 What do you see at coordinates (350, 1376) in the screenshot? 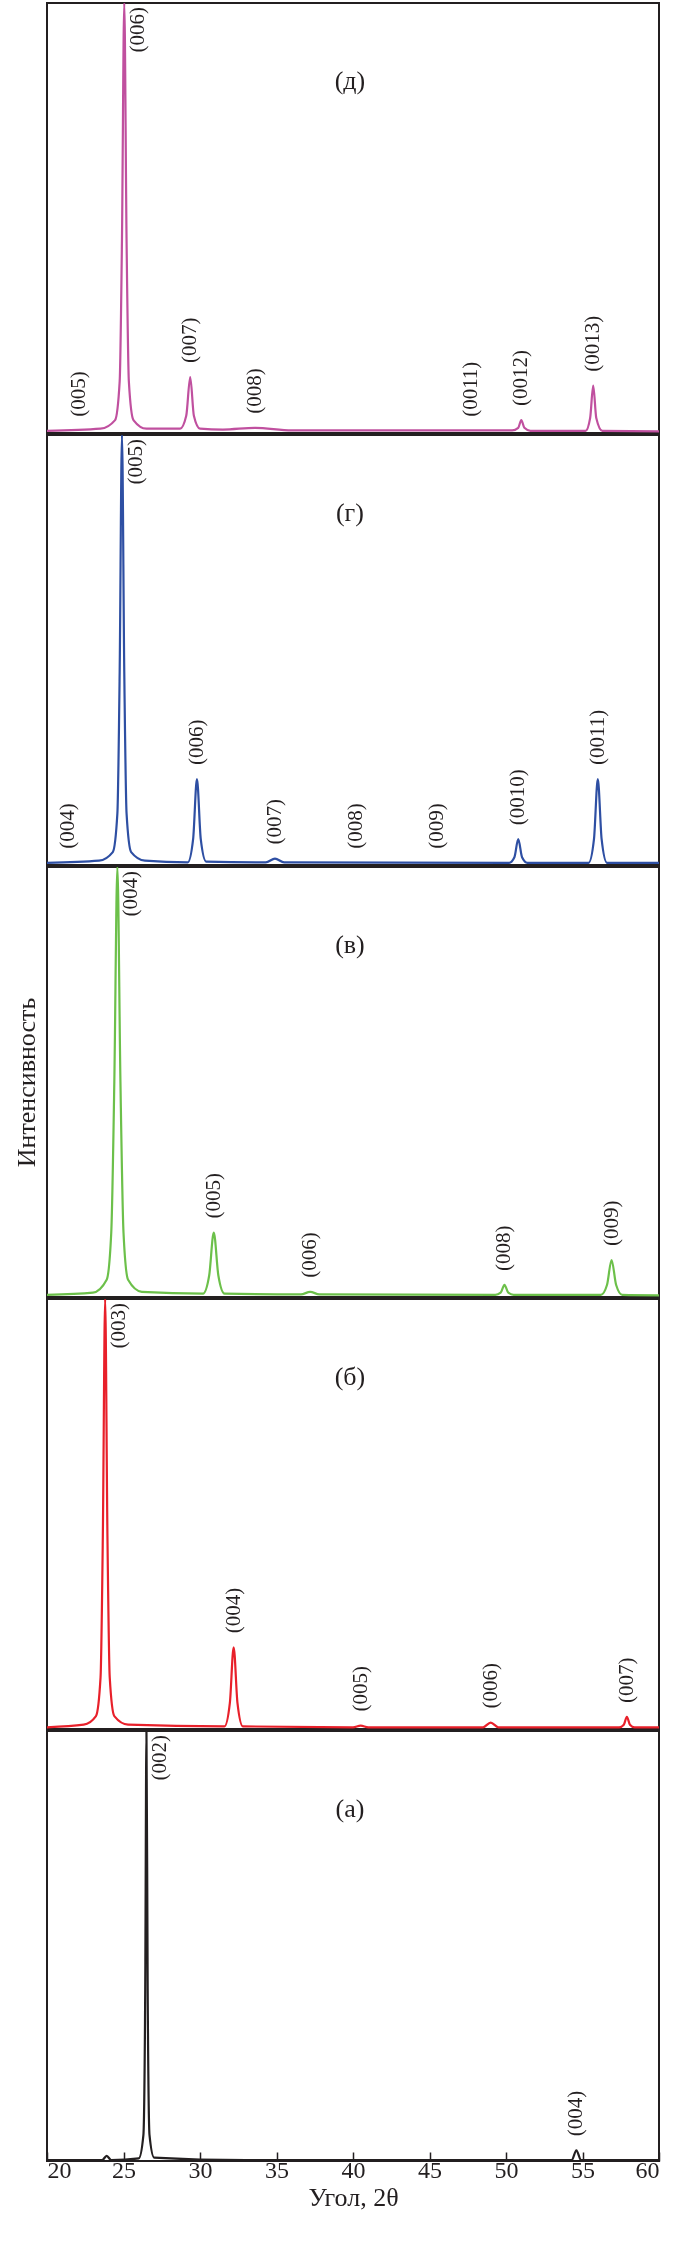
I see `text: (б)` at bounding box center [350, 1376].